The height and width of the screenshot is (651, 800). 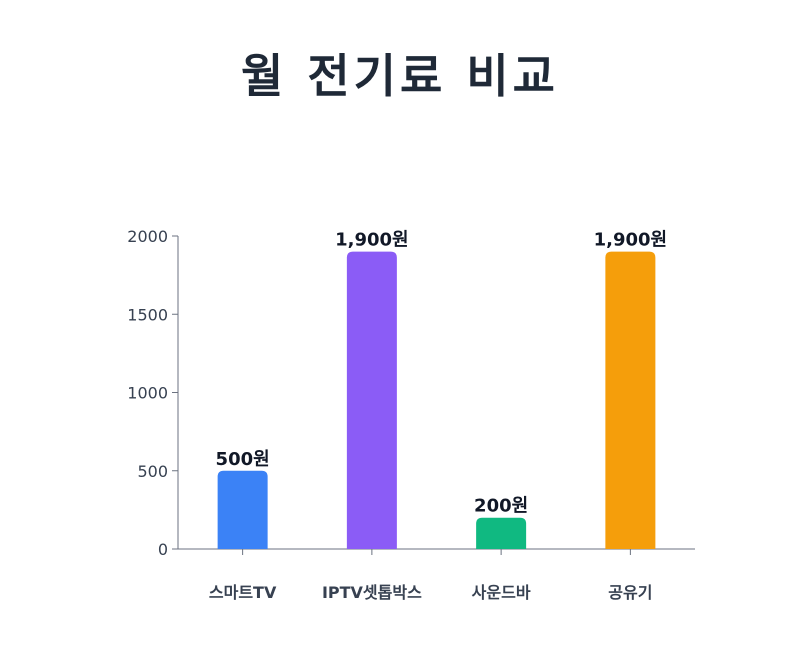 What do you see at coordinates (501, 592) in the screenshot?
I see `x-tick-label-2: 사운드바` at bounding box center [501, 592].